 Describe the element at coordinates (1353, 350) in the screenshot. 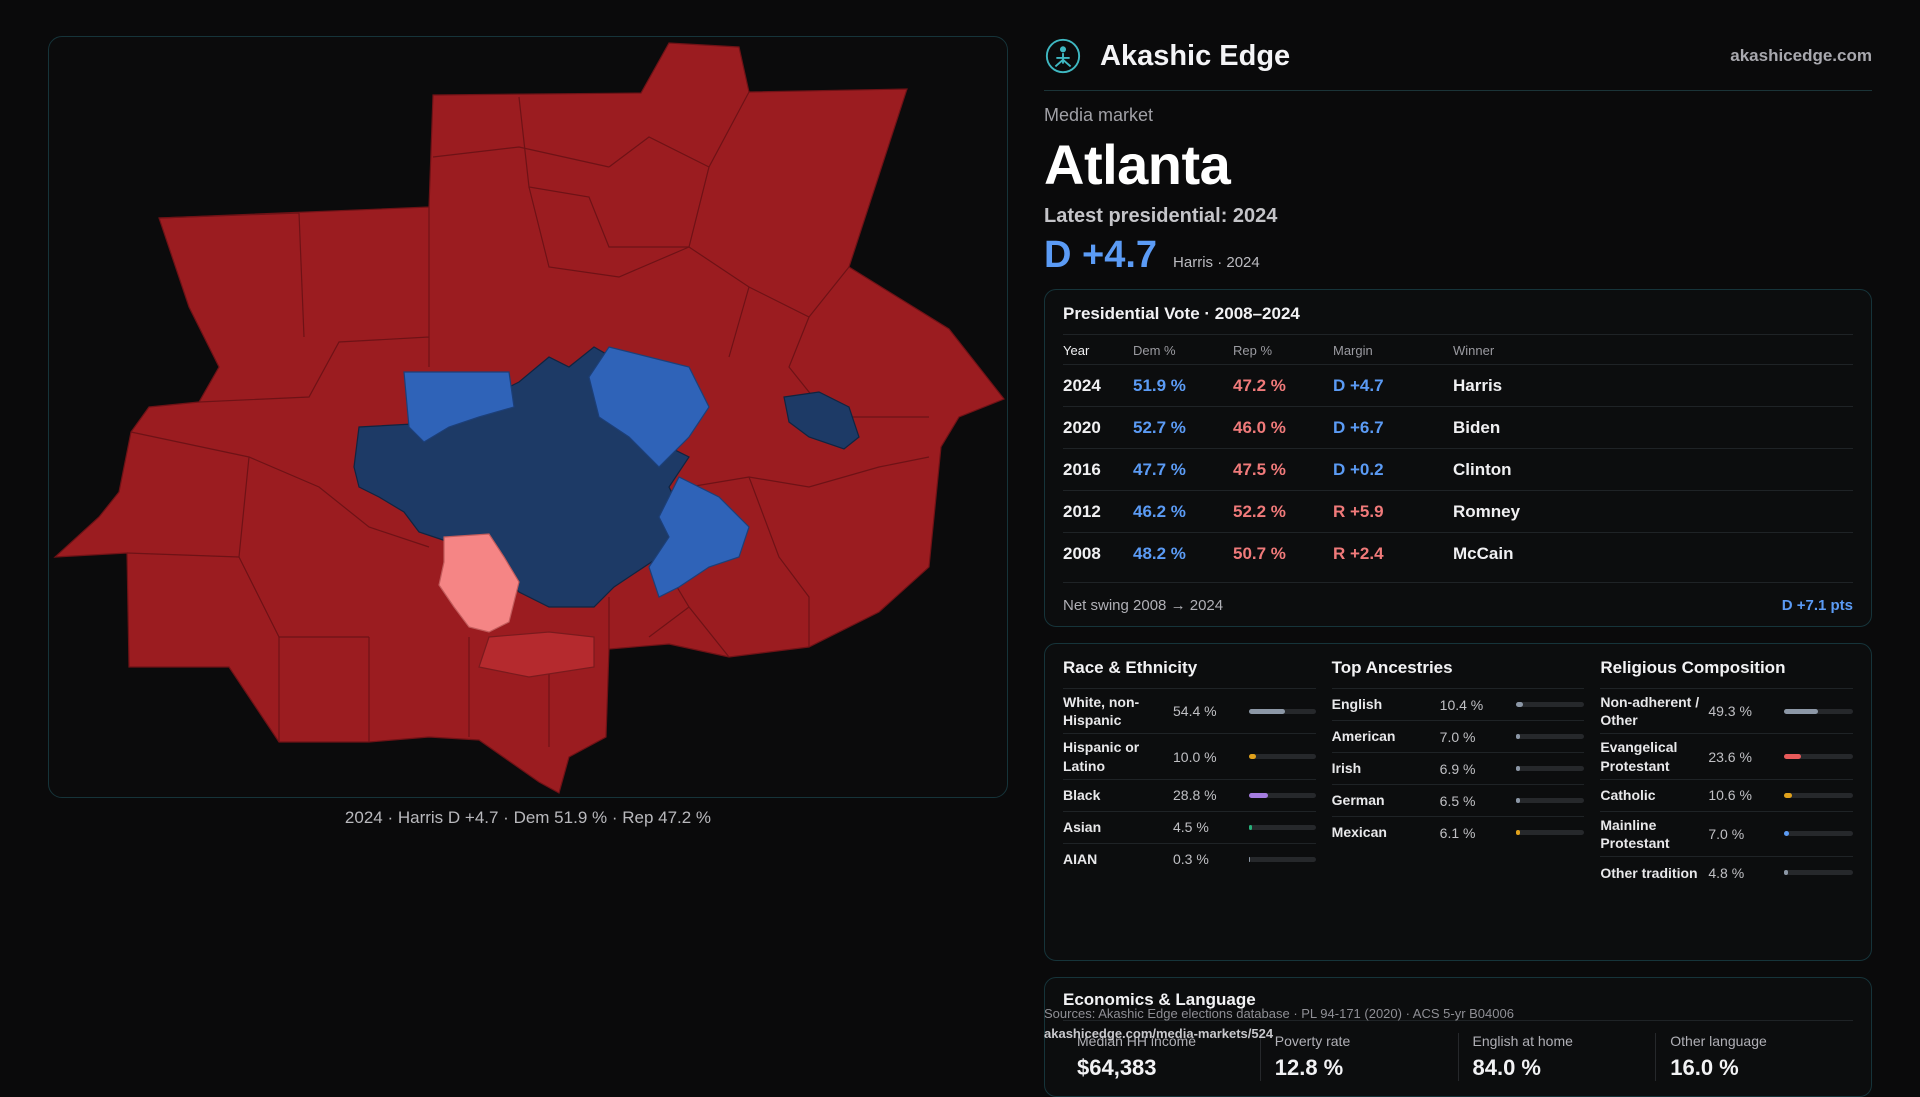

I see `col-margin: Margin` at that location.